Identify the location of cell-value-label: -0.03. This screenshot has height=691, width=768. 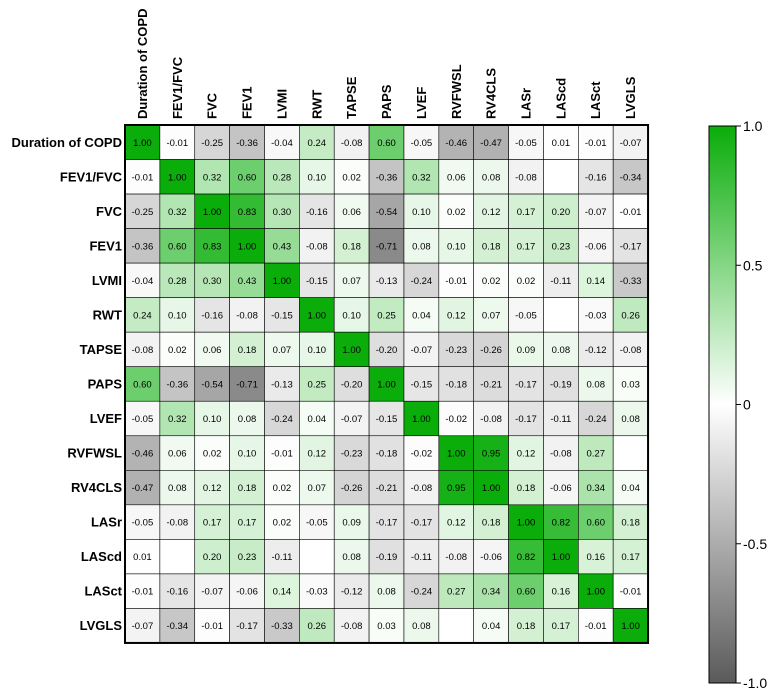
(596, 315).